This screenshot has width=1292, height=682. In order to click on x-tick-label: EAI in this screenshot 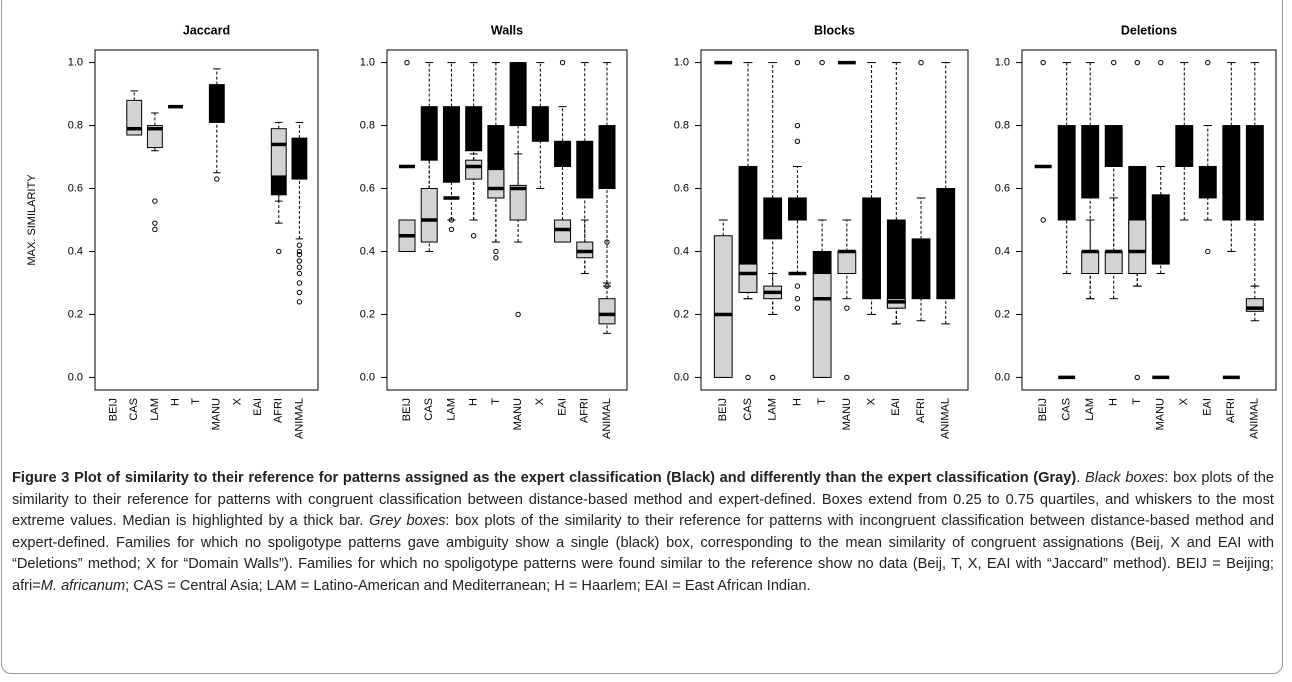, I will do `click(258, 407)`.